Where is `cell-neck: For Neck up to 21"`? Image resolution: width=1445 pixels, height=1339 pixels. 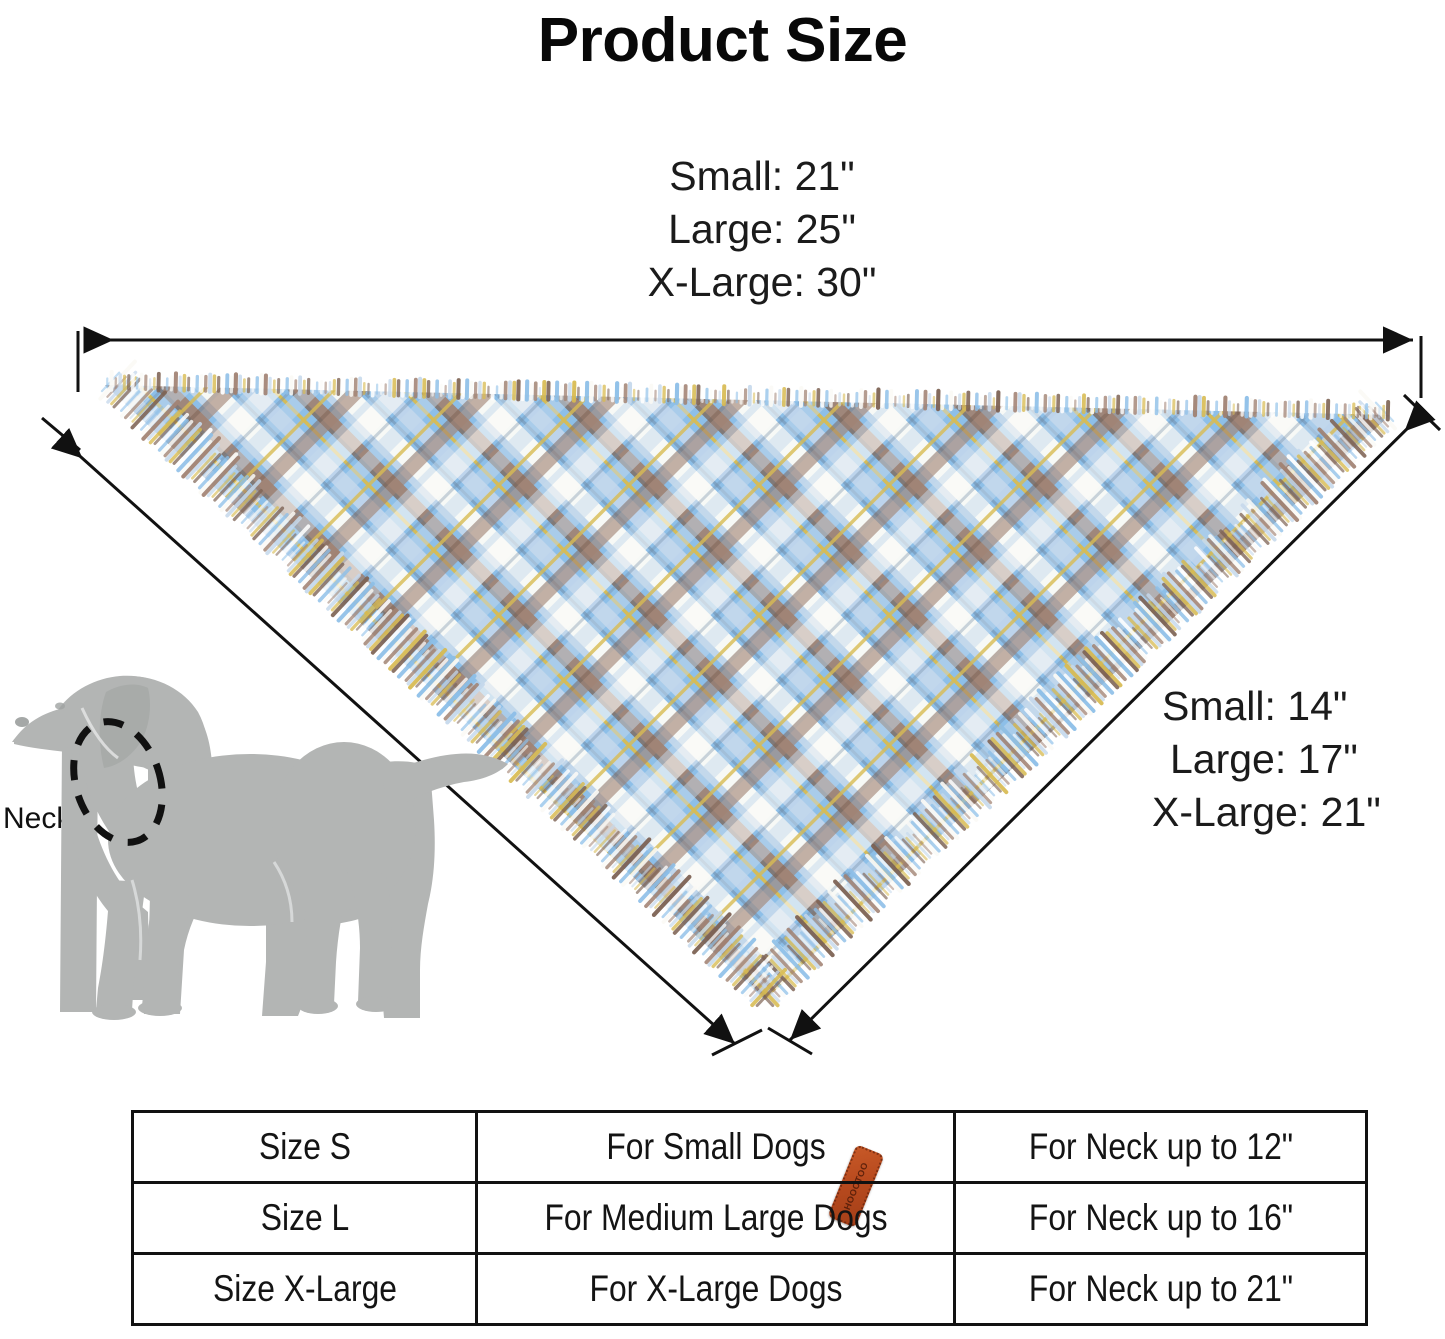
cell-neck: For Neck up to 21" is located at coordinates (1160, 1289).